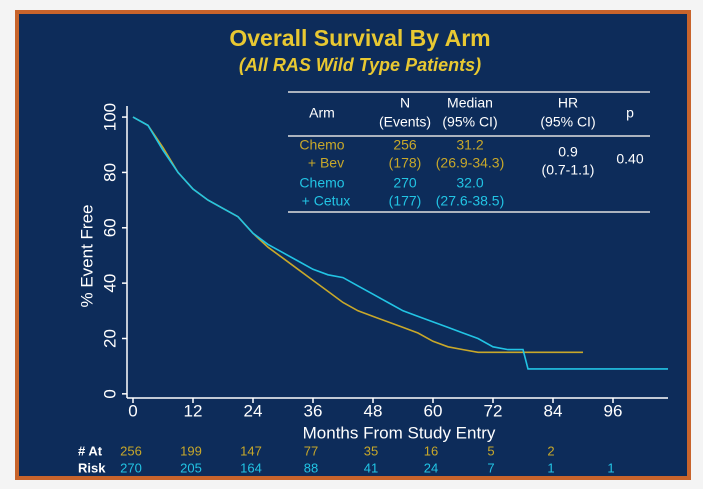  Describe the element at coordinates (326, 201) in the screenshot. I see `table-cell: + Cetux` at that location.